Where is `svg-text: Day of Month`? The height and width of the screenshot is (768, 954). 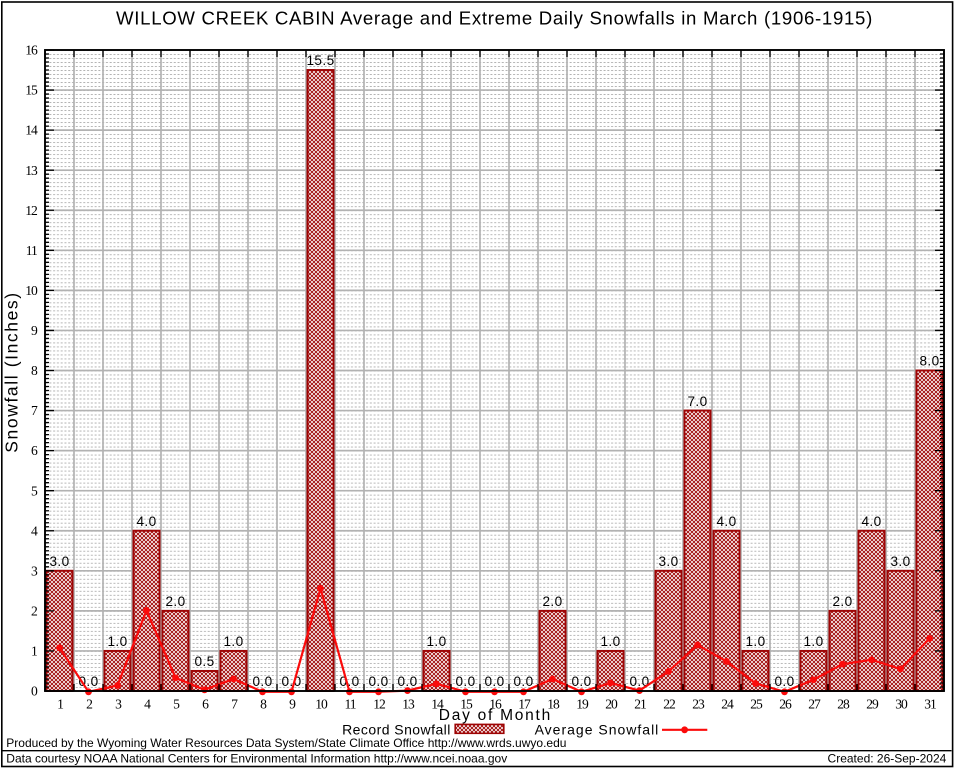
svg-text: Day of Month is located at coordinates (495, 715).